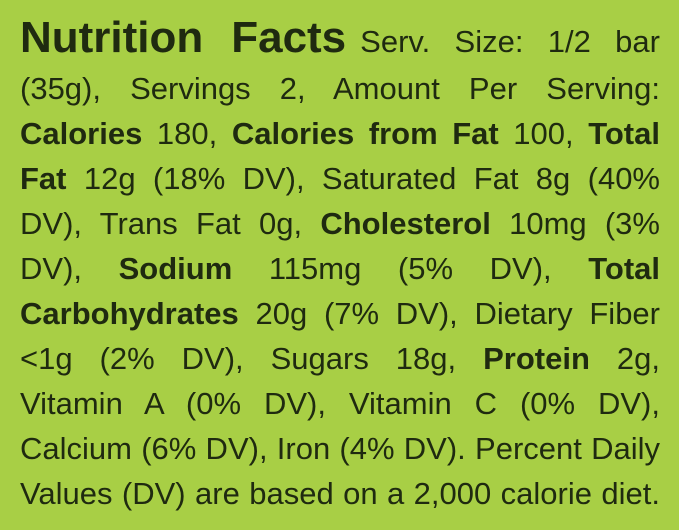 This screenshot has width=679, height=530. I want to click on text: 180,, so click(187, 133).